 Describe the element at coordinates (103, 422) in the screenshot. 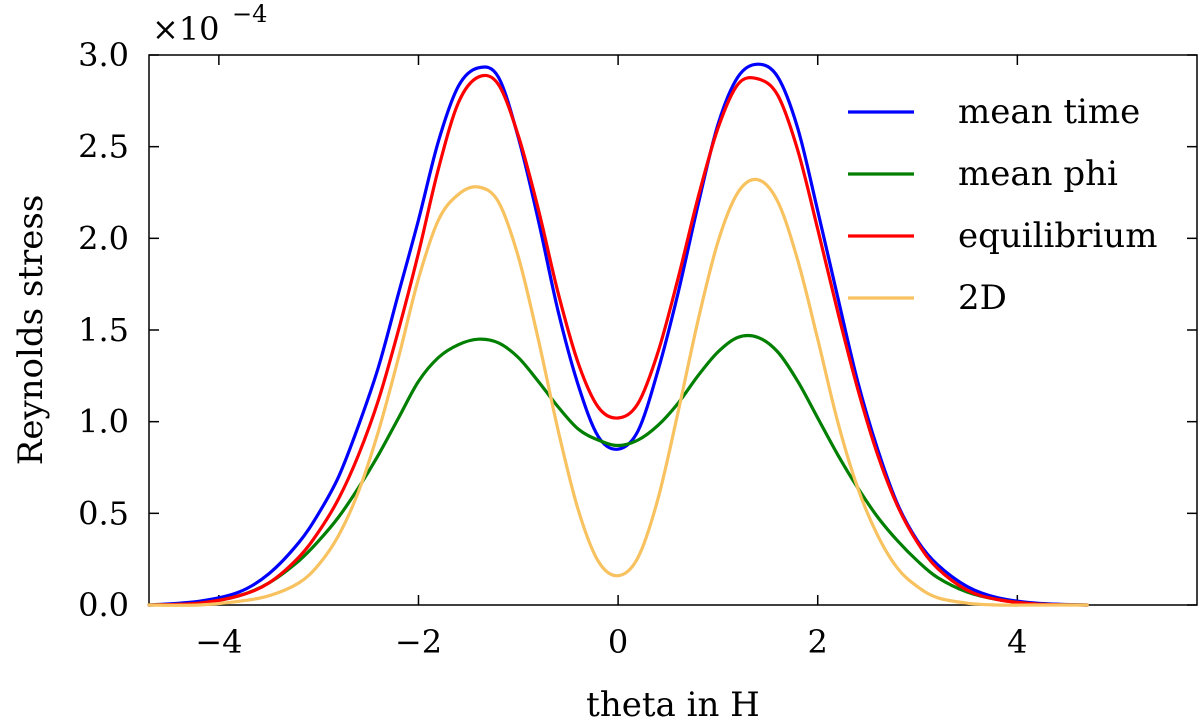

I see `y-tick-label: 1.0` at that location.